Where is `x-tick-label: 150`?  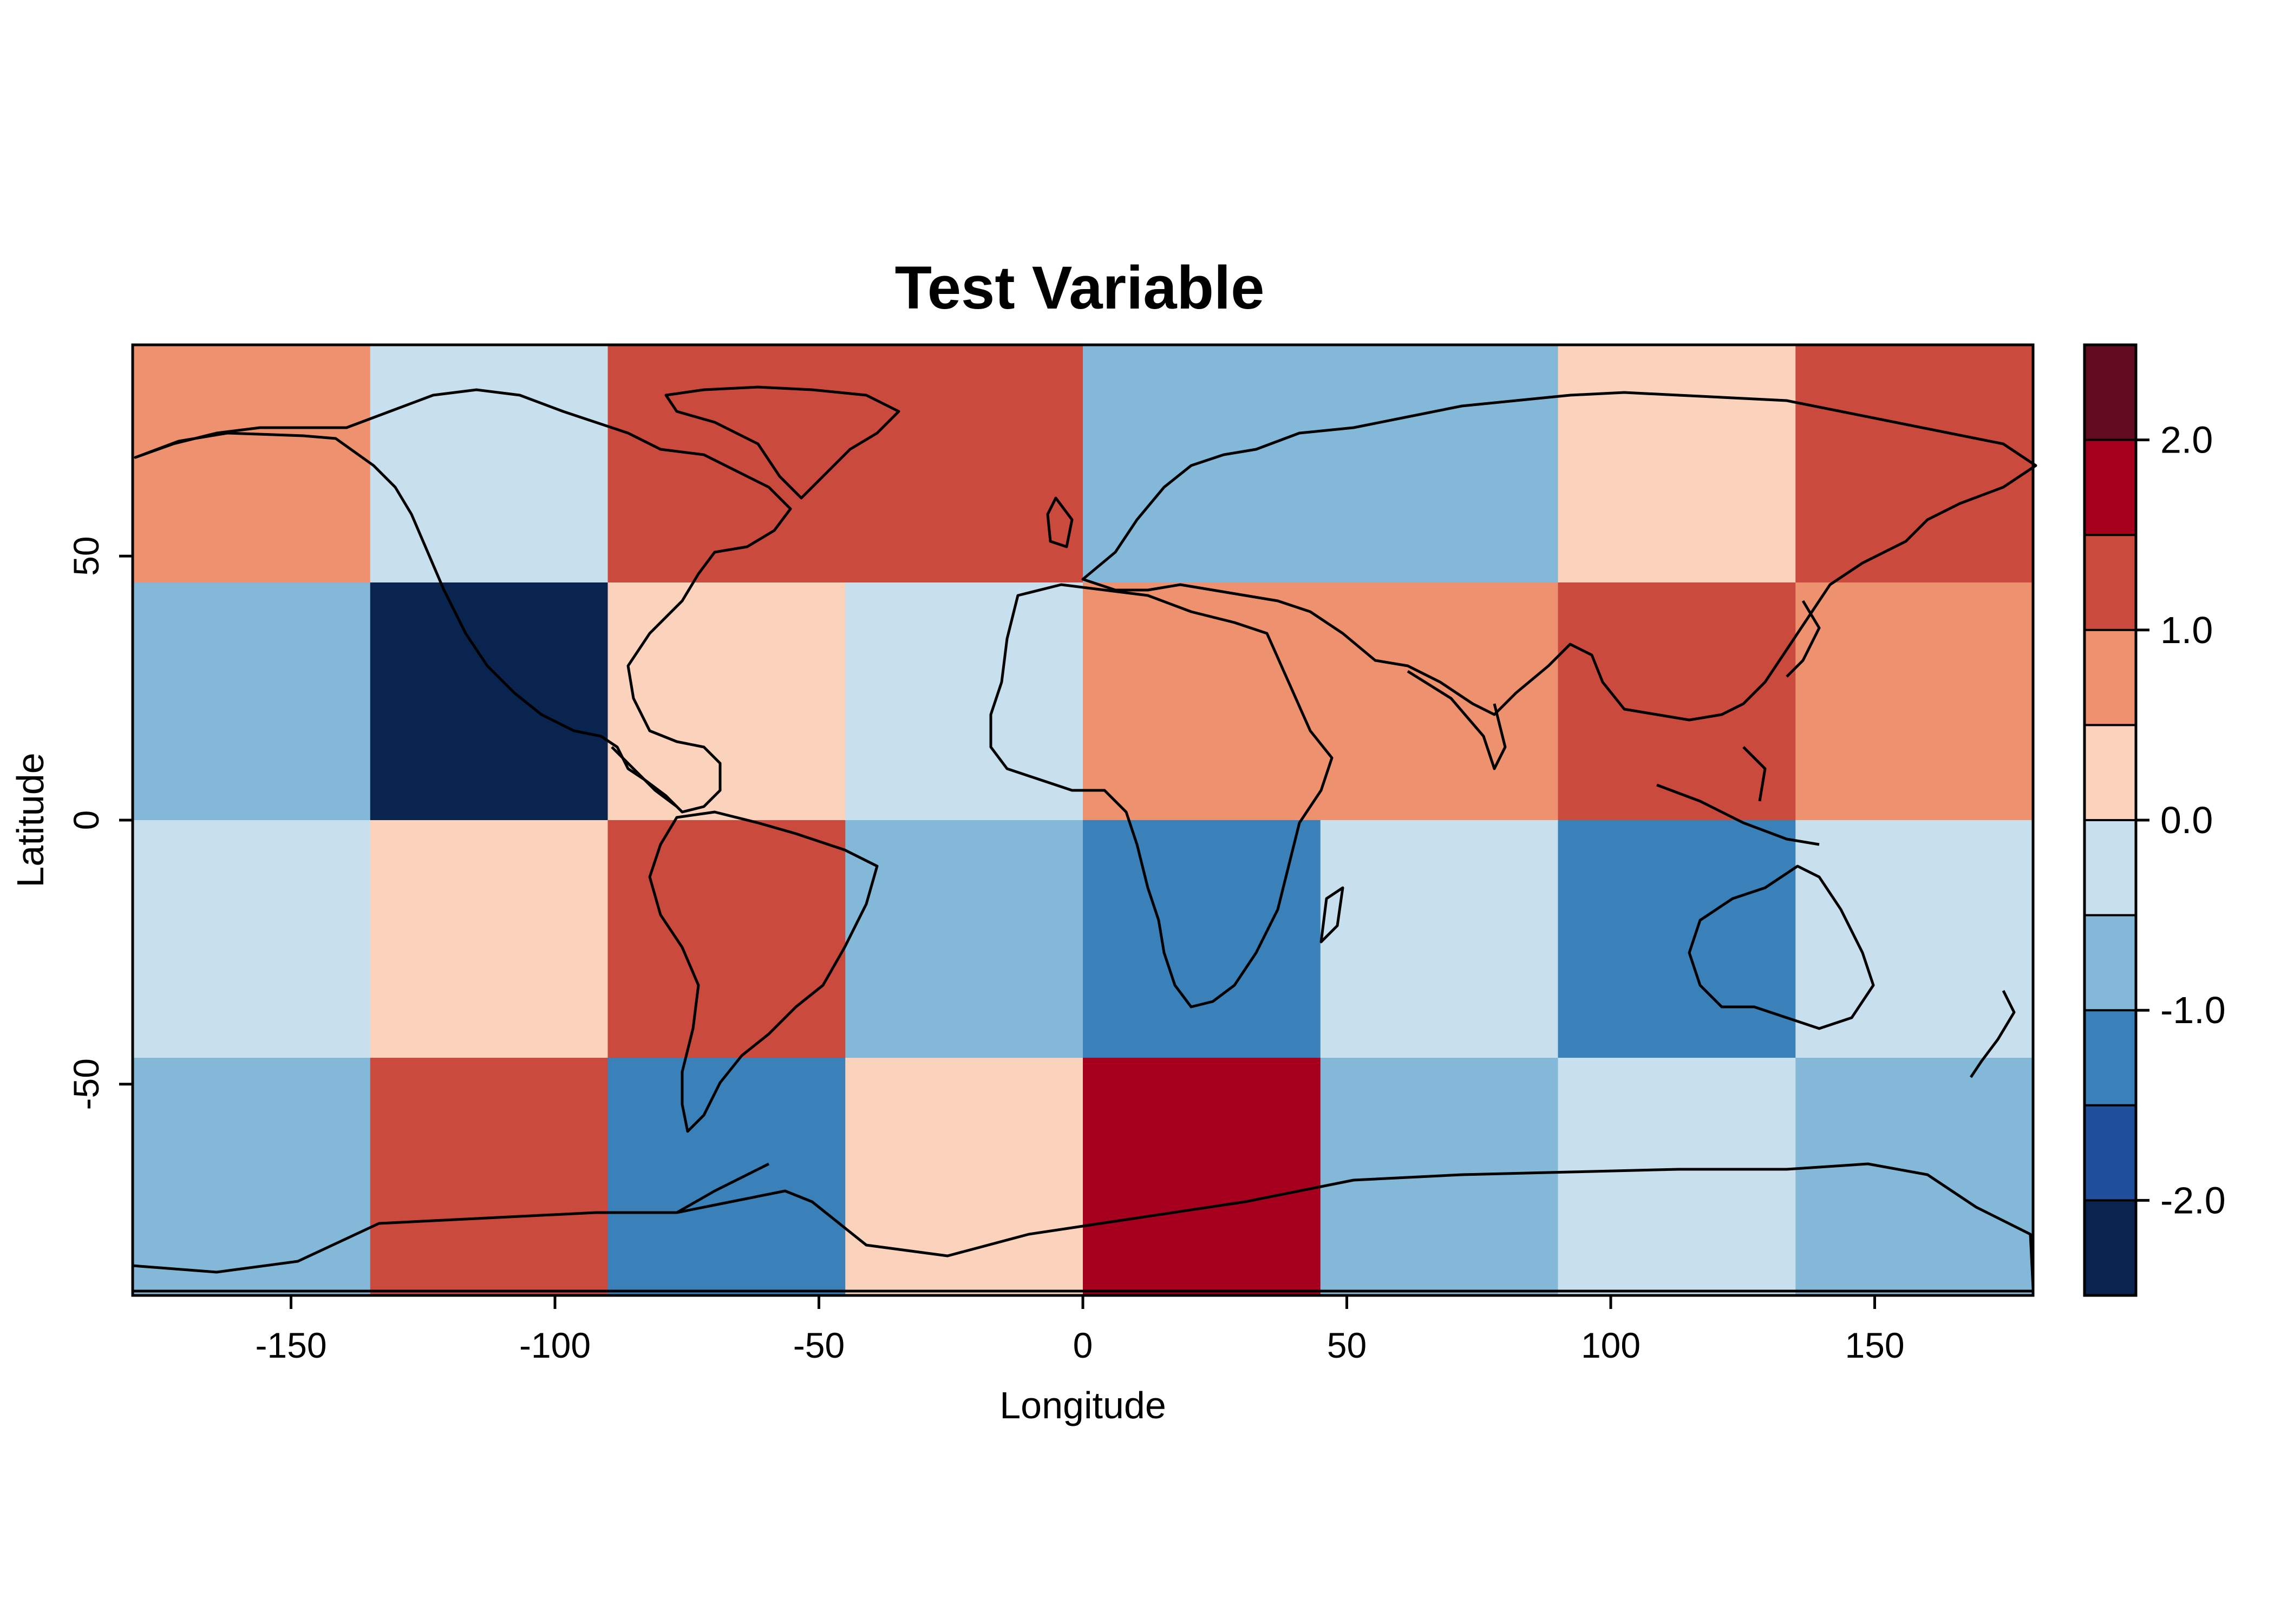
x-tick-label: 150 is located at coordinates (1875, 1345).